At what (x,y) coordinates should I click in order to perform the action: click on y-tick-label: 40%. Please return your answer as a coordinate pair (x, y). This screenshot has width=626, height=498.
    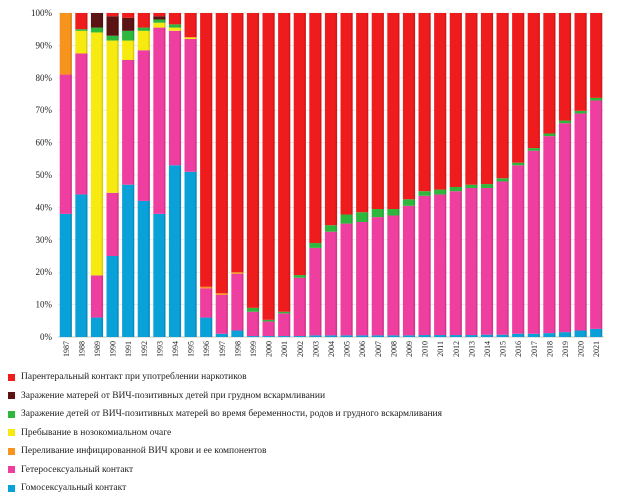
    Looking at the image, I should click on (44, 207).